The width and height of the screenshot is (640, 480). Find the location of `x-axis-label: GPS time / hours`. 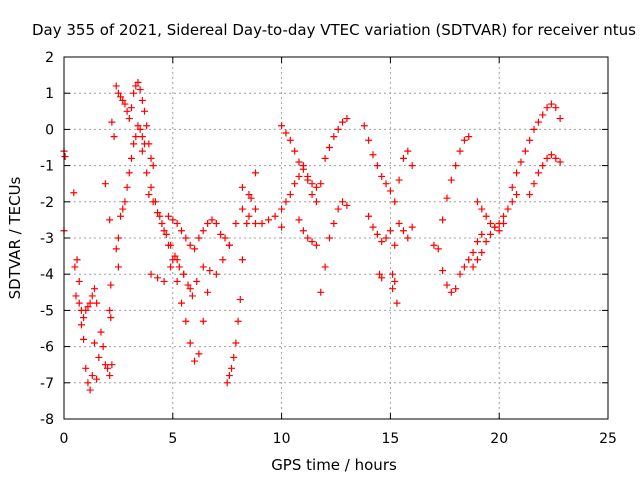

x-axis-label: GPS time / hours is located at coordinates (334, 465).